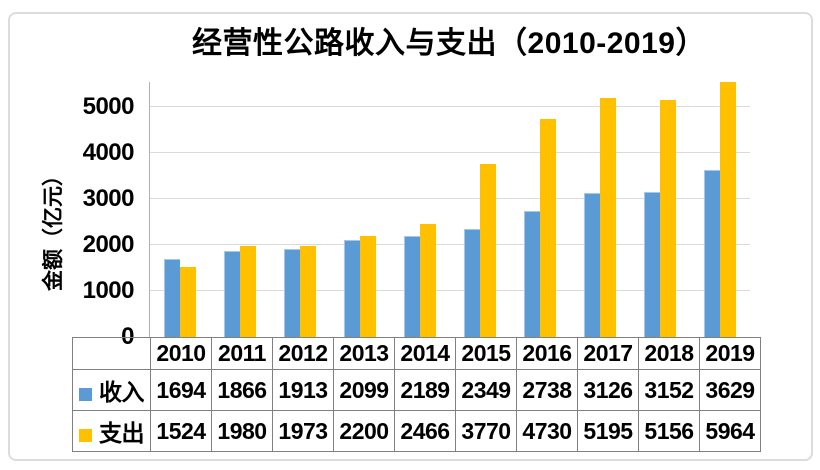  What do you see at coordinates (300, 209) in the screenshot?
I see `bar-group-2012` at bounding box center [300, 209].